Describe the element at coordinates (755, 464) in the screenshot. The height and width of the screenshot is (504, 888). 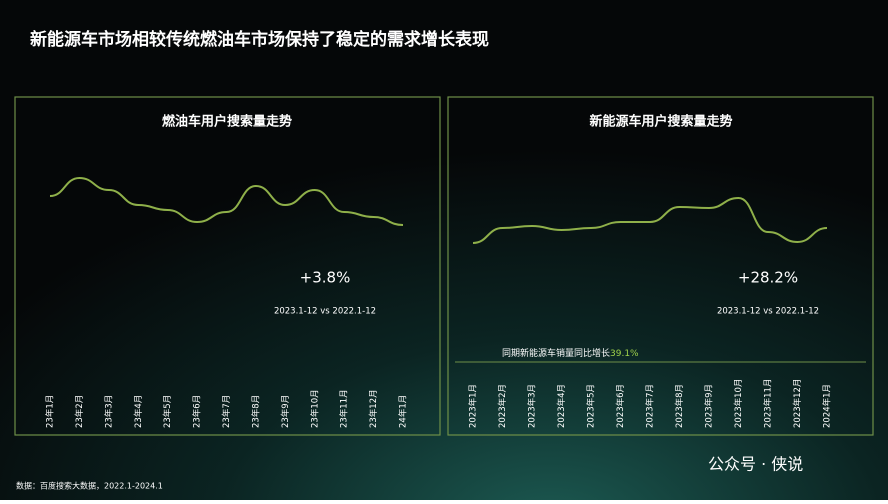
I see `watermark: 公众号 · 侠说` at that location.